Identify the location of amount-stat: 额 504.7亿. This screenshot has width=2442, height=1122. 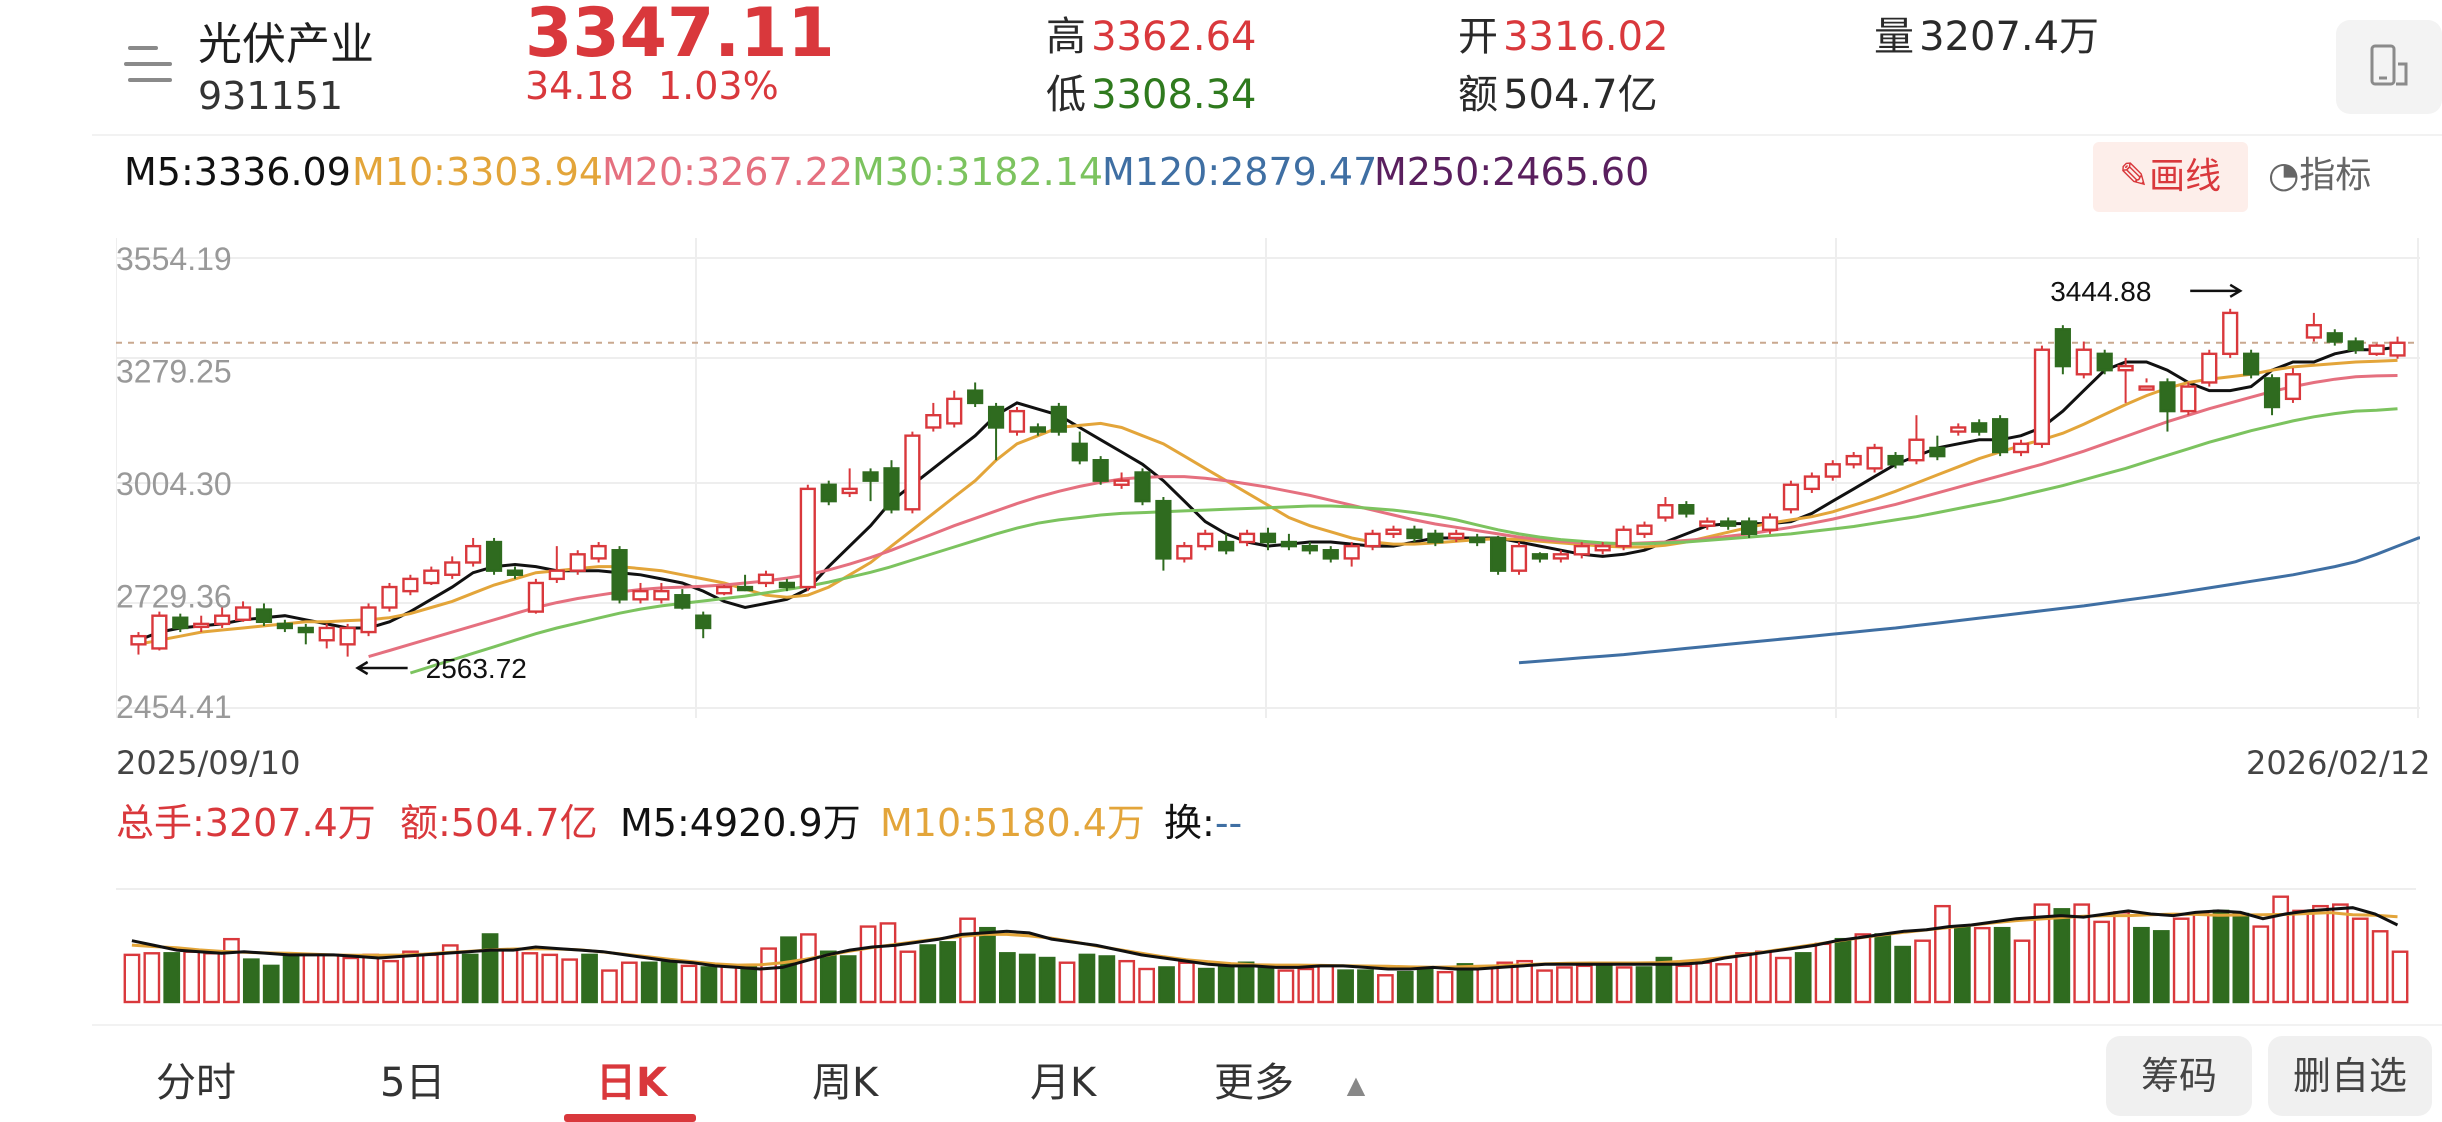
(1558, 91).